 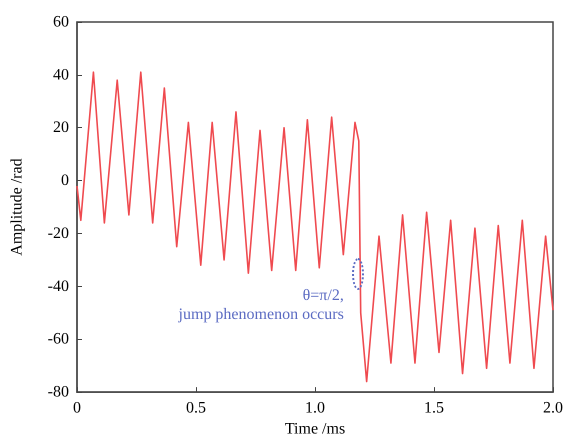 What do you see at coordinates (553, 408) in the screenshot?
I see `x-tick-label: 2.0` at bounding box center [553, 408].